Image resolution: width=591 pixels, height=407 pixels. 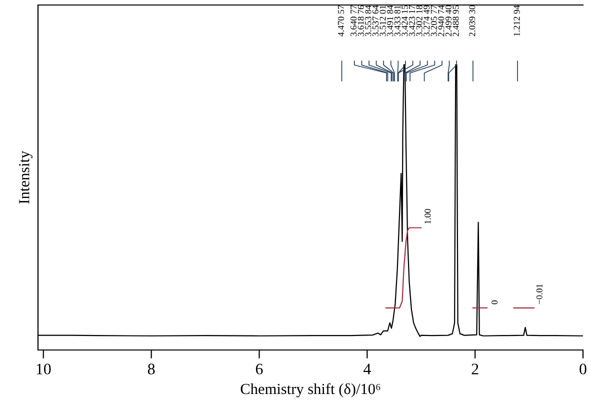 I want to click on text: 3.274 49, so click(x=427, y=20).